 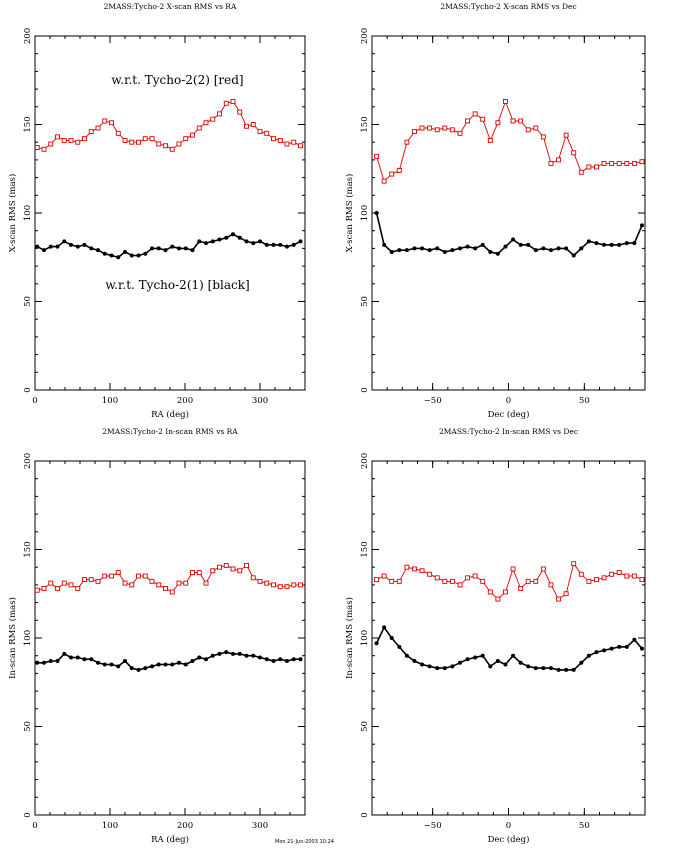 I want to click on annotation: w.r.t. Tycho-2(1) [black], so click(x=177, y=285).